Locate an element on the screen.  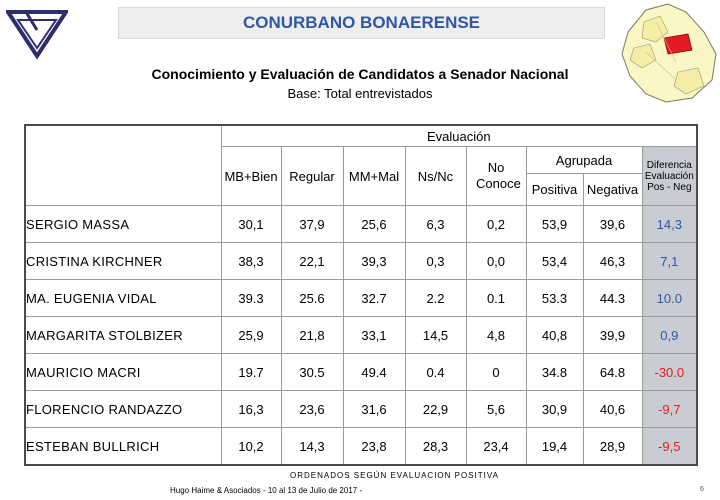
cell-diferencia: 0,9 is located at coordinates (669, 335).